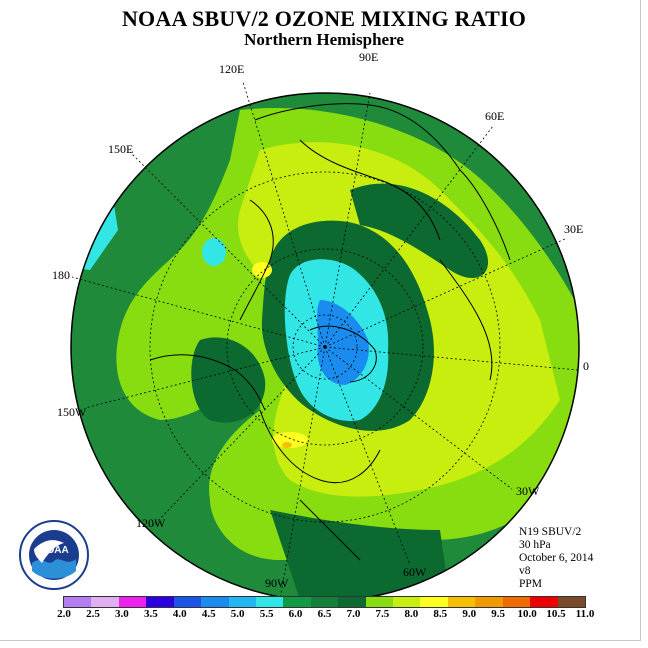 The height and width of the screenshot is (648, 648). Describe the element at coordinates (585, 614) in the screenshot. I see `colorbar-tick-label: 11.0` at that location.